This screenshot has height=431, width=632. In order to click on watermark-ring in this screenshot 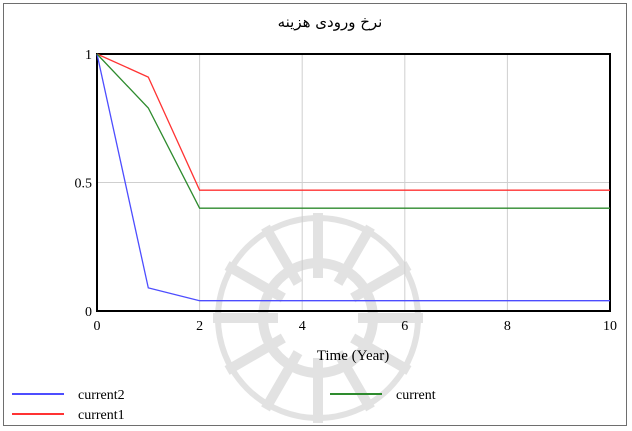, I will do `click(318, 318)`.